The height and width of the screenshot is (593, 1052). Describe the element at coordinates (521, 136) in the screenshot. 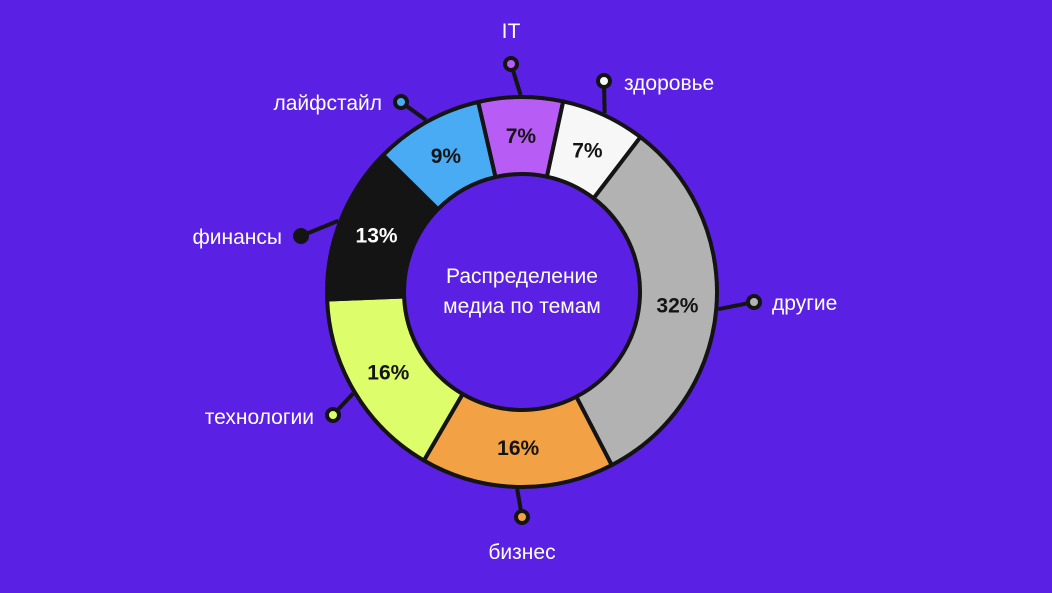

I see `value-label-1: 7%` at that location.